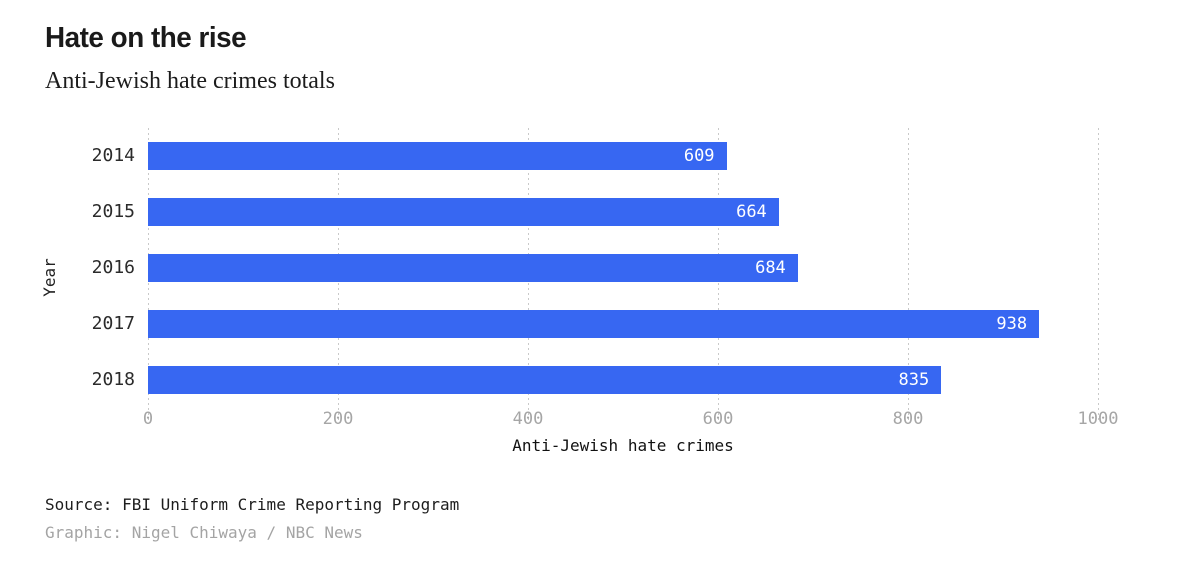  I want to click on y-tick-label: 2018, so click(113, 379).